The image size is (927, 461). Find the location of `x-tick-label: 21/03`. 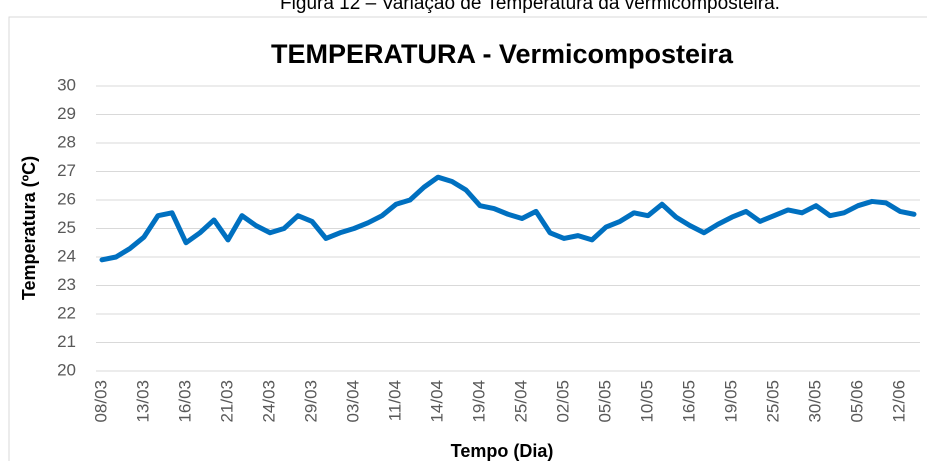

x-tick-label: 21/03 is located at coordinates (226, 401).